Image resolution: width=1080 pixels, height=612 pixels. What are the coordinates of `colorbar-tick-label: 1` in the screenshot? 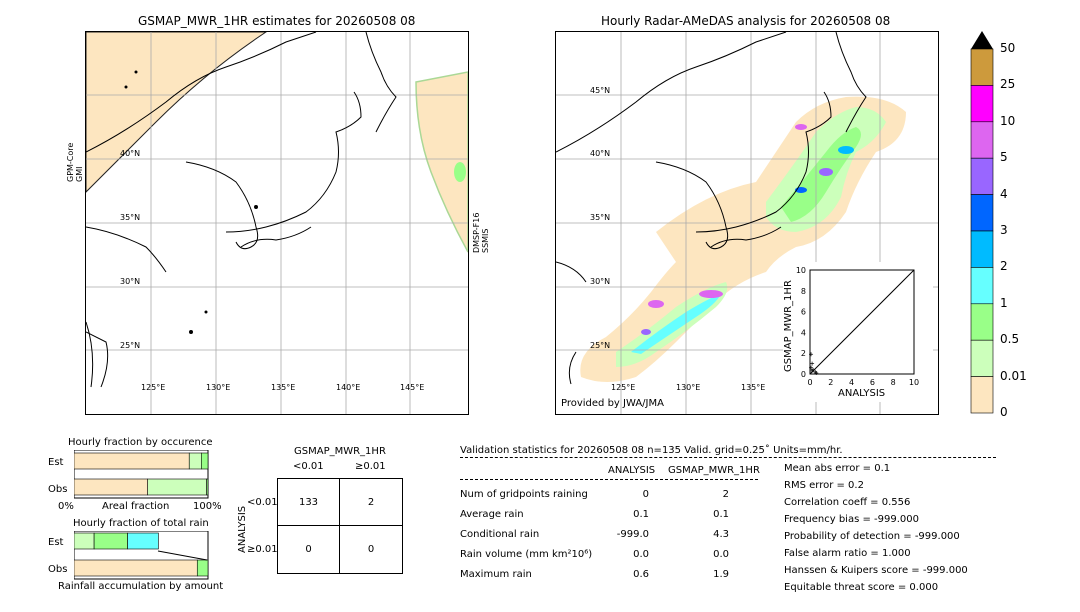 It's located at (1004, 302).